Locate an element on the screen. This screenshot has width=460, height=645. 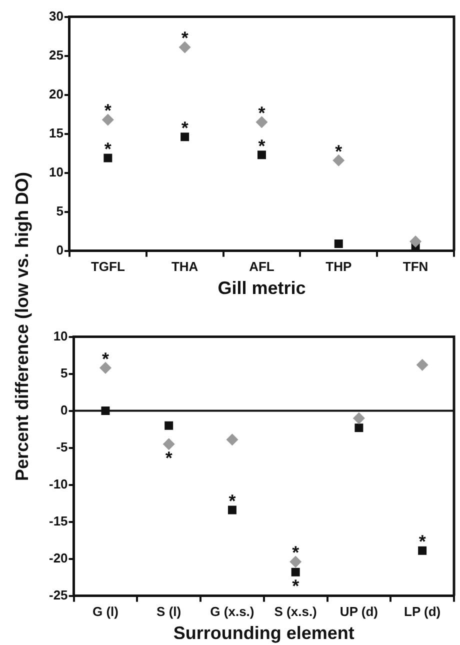
y-tick-label: -15 is located at coordinates (58, 520).